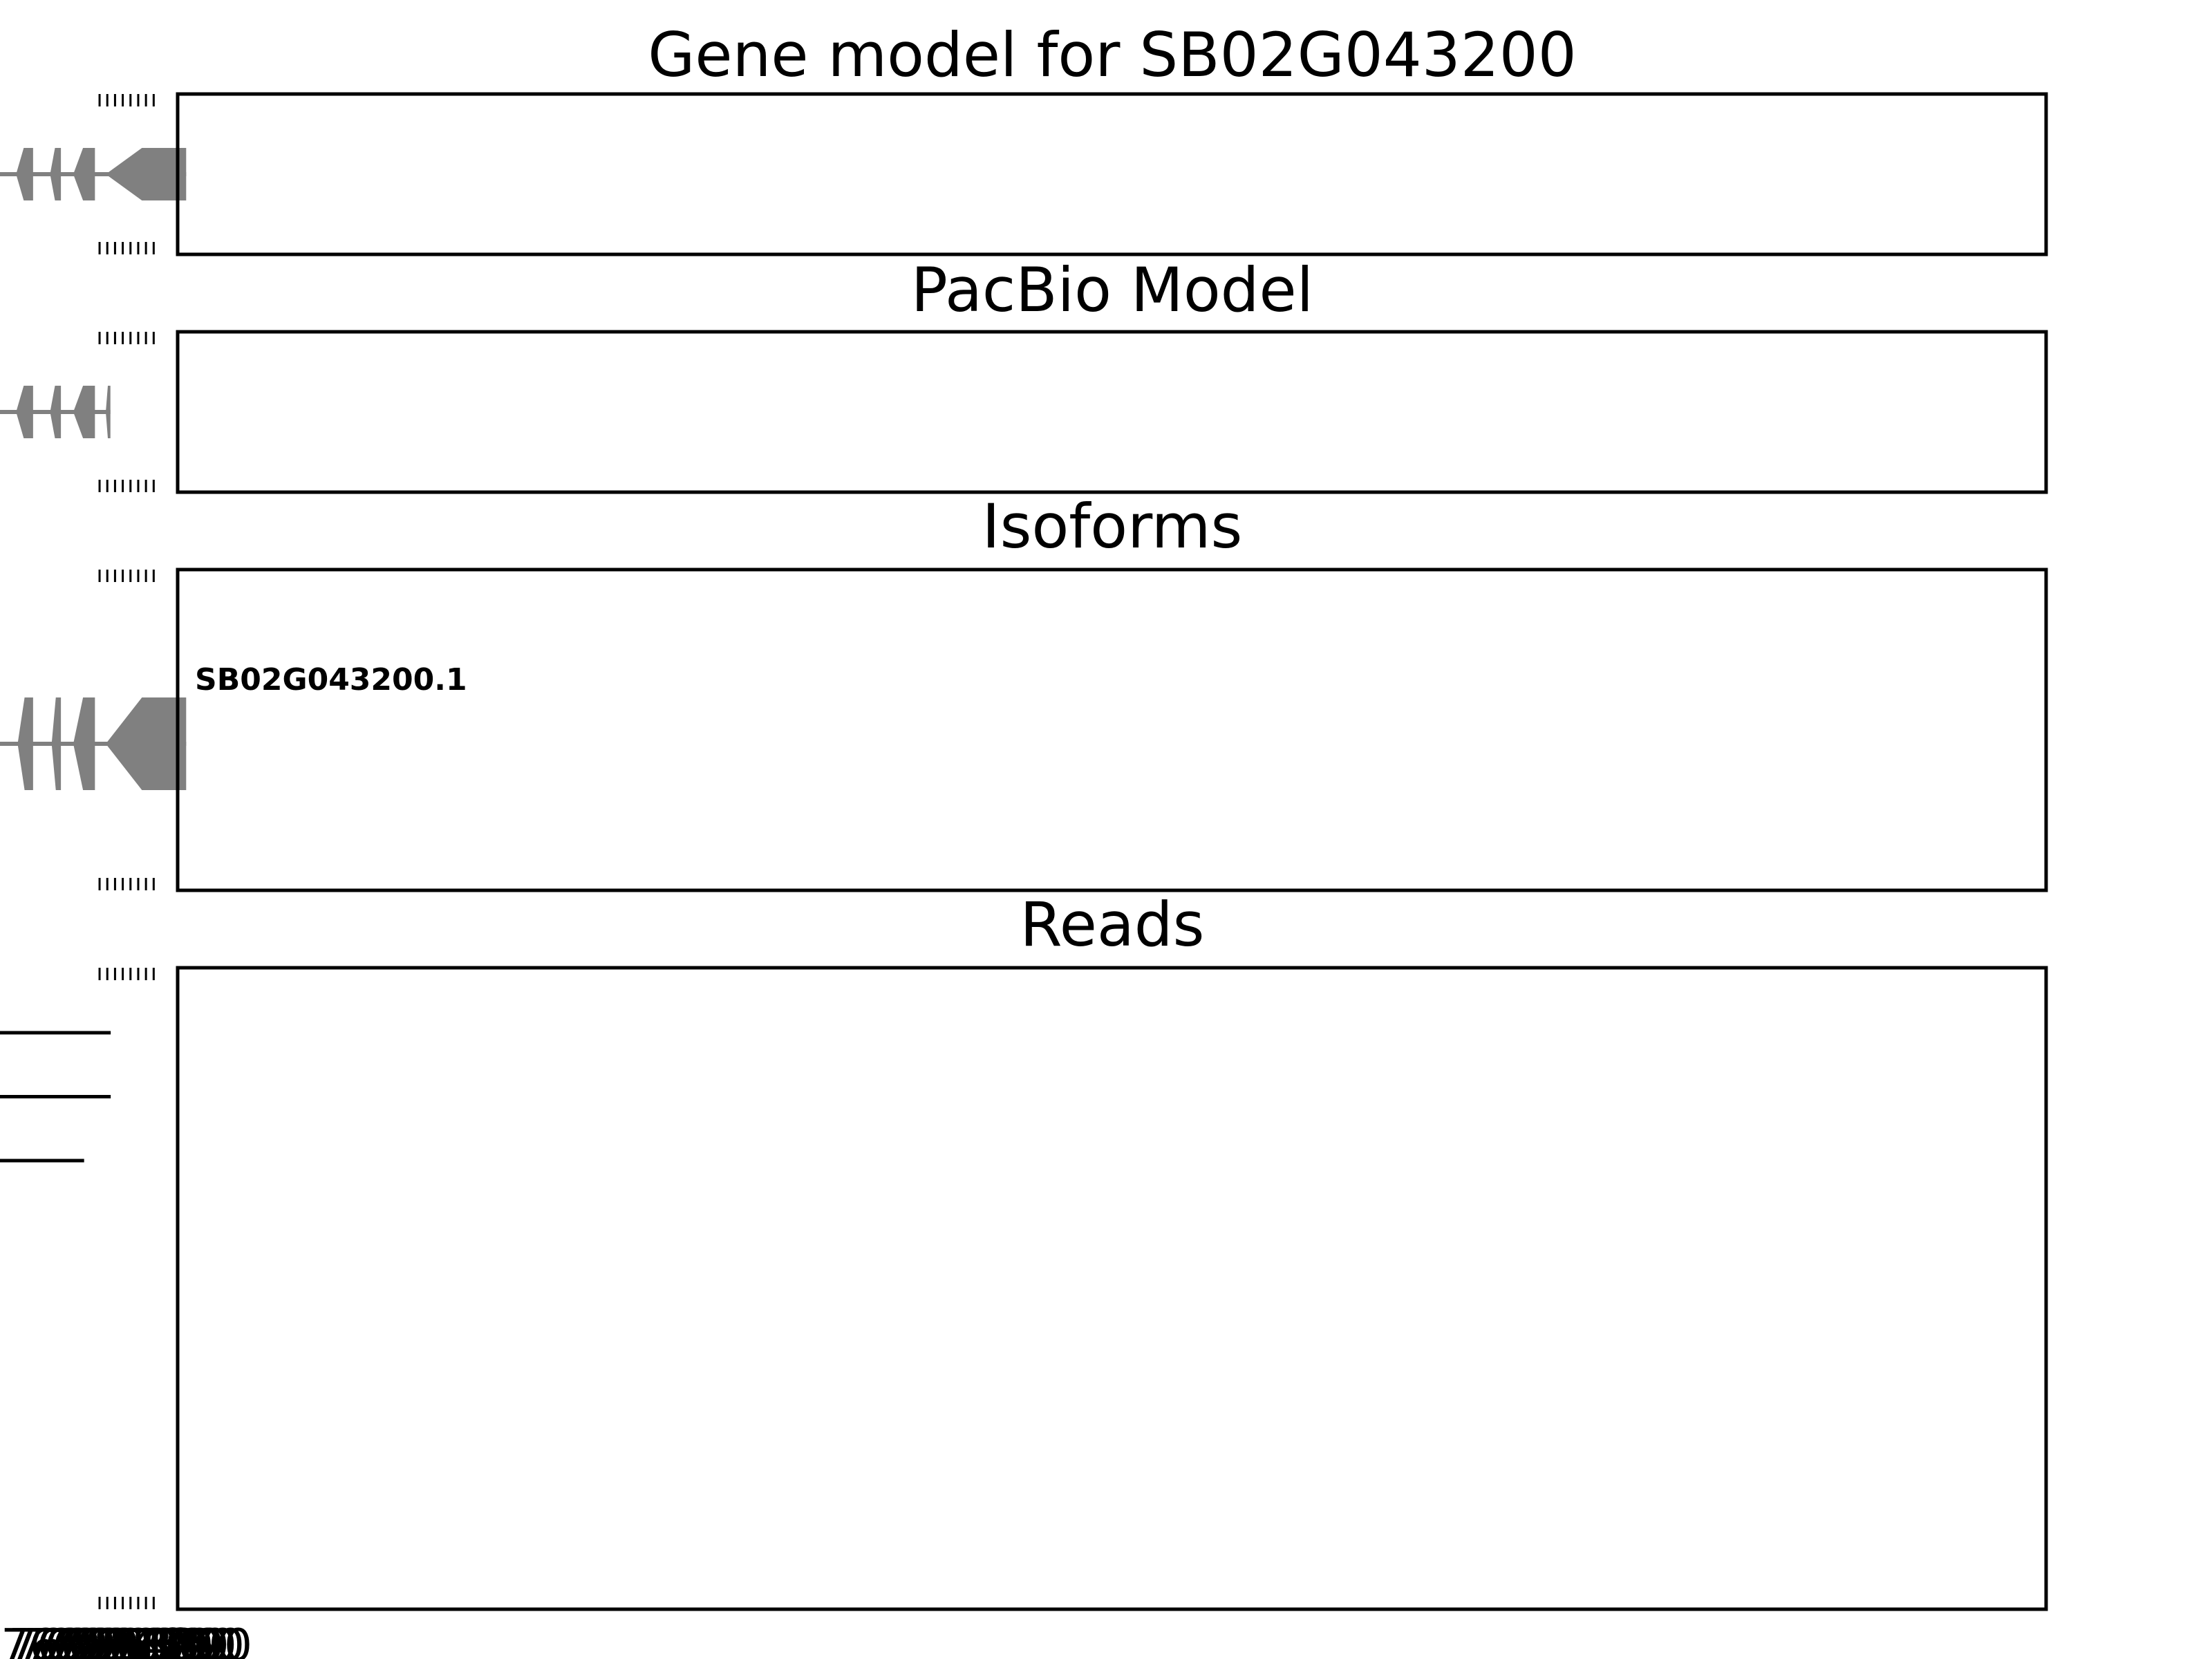 This screenshot has width=2212, height=1659. I want to click on pacbio-model-panel, so click(1024, 412).